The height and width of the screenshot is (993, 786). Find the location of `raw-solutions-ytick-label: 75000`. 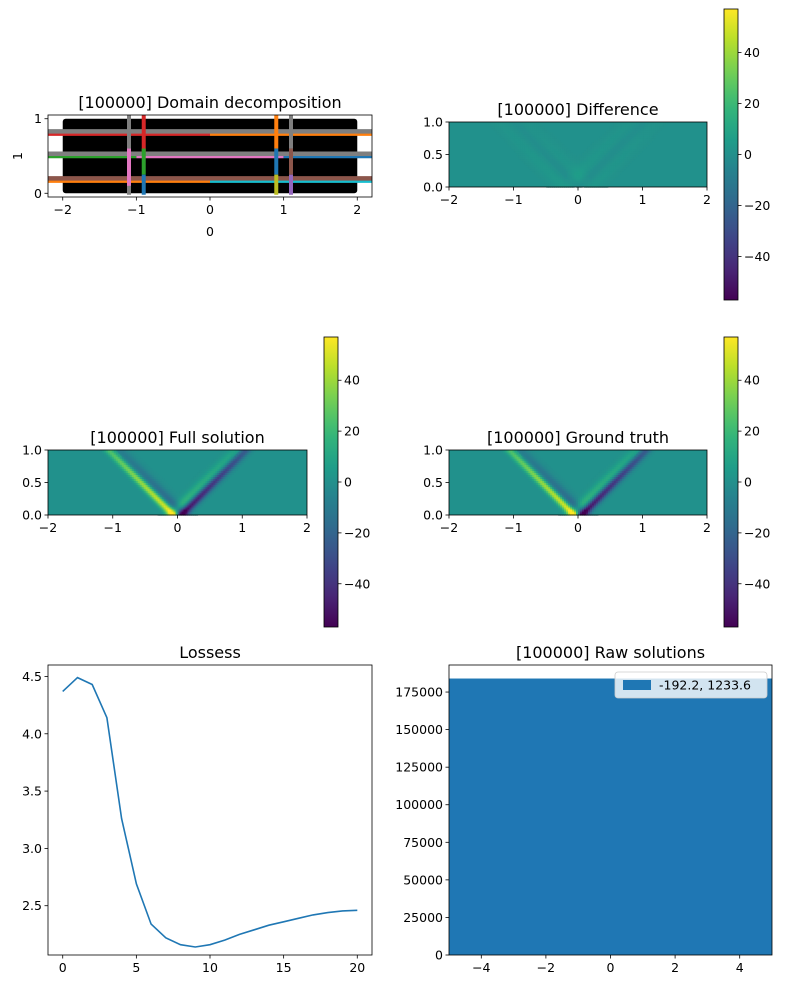

raw-solutions-ytick-label: 75000 is located at coordinates (423, 842).